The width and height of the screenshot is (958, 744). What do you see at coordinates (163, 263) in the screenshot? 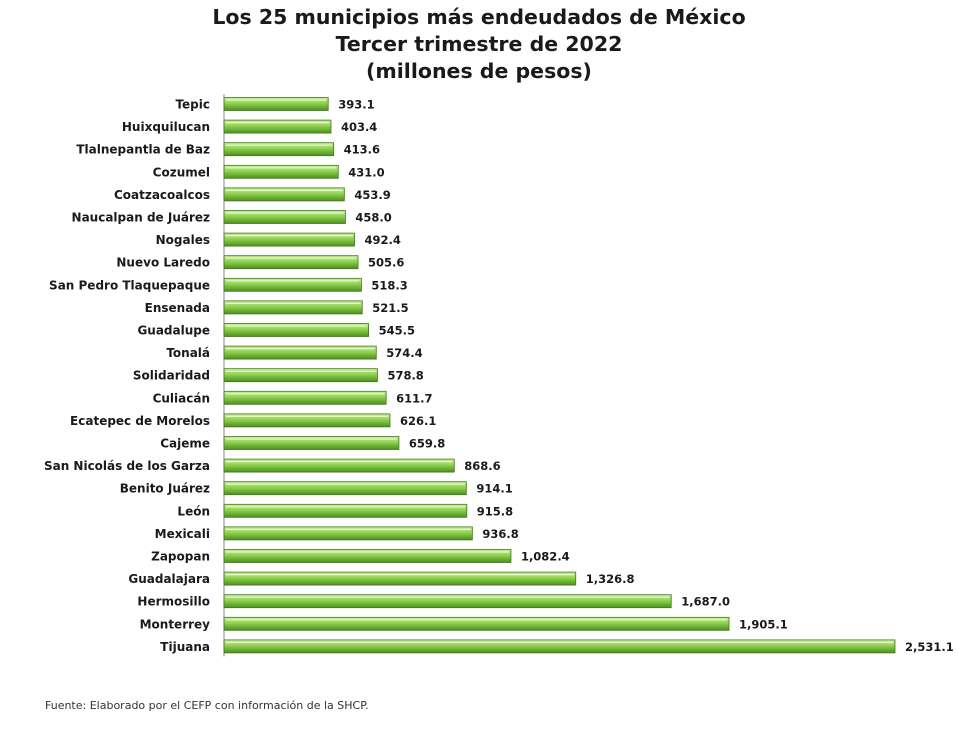
I see `category-label: Nuevo Laredo` at bounding box center [163, 263].